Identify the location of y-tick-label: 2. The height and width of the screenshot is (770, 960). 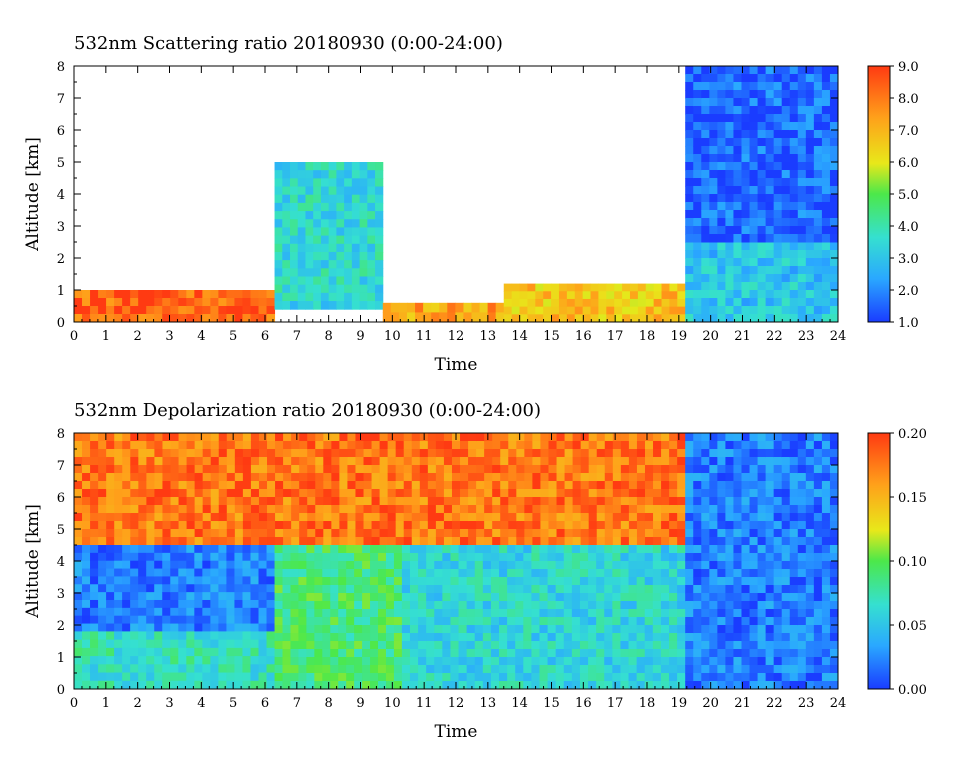
(61, 626).